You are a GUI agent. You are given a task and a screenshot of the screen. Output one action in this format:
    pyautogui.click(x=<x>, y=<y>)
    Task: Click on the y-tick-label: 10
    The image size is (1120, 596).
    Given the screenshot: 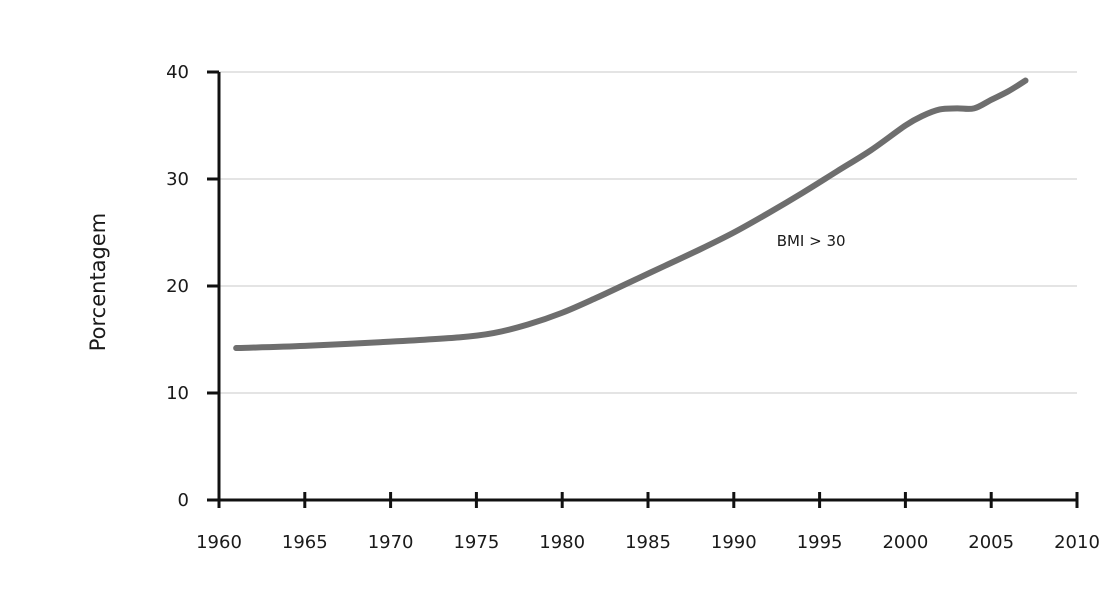 What is the action you would take?
    pyautogui.click(x=177, y=393)
    